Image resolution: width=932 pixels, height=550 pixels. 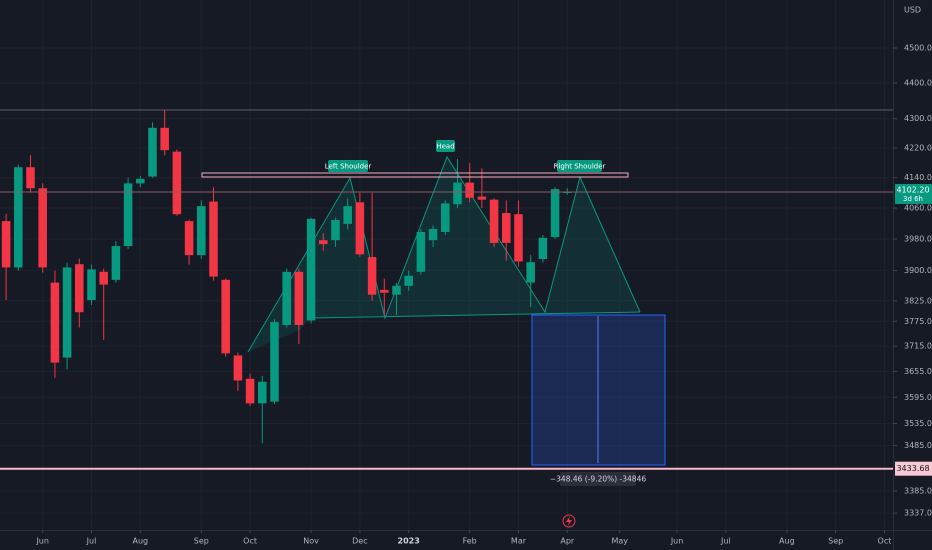 I want to click on y-tick-label: 4400.00, so click(x=918, y=82).